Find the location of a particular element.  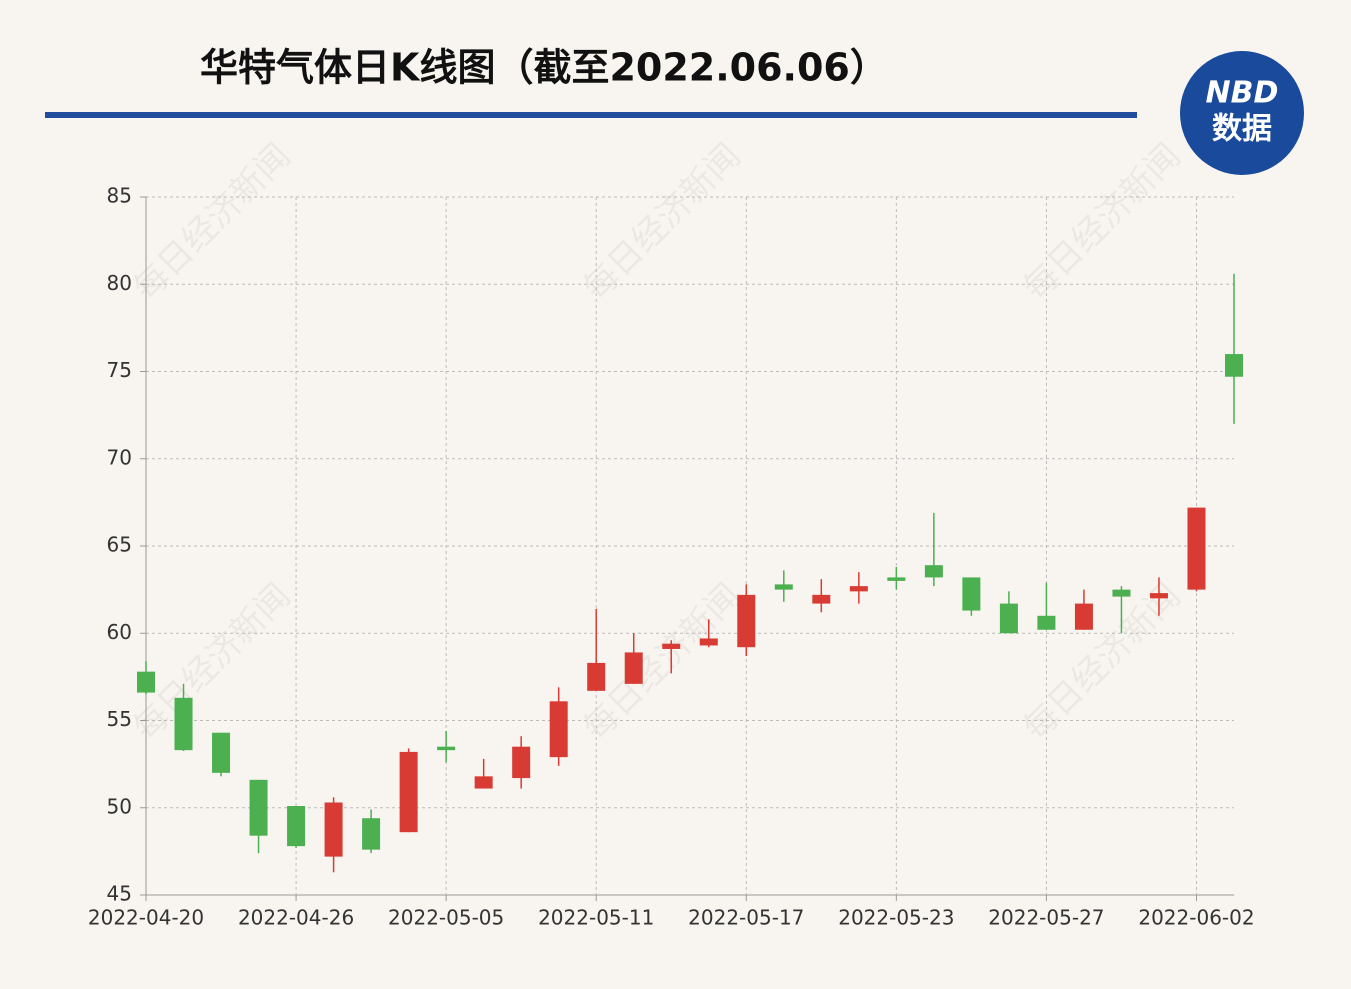

logo is located at coordinates (1242, 113).